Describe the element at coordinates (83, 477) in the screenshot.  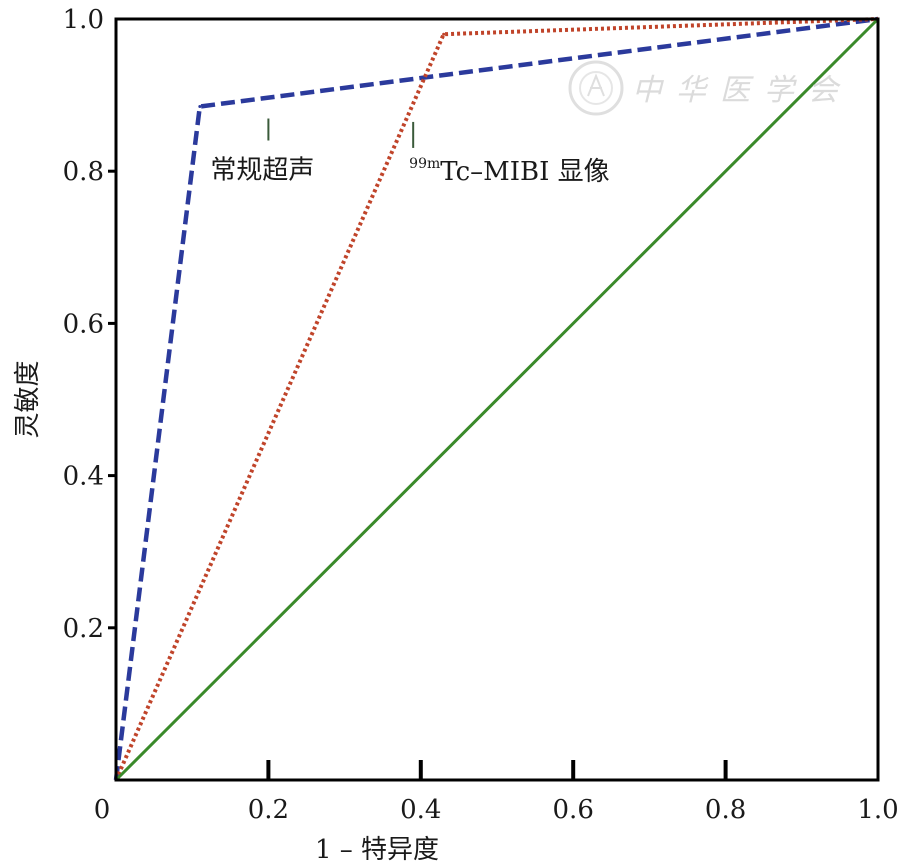
I see `y-tick-label: 0.4` at that location.